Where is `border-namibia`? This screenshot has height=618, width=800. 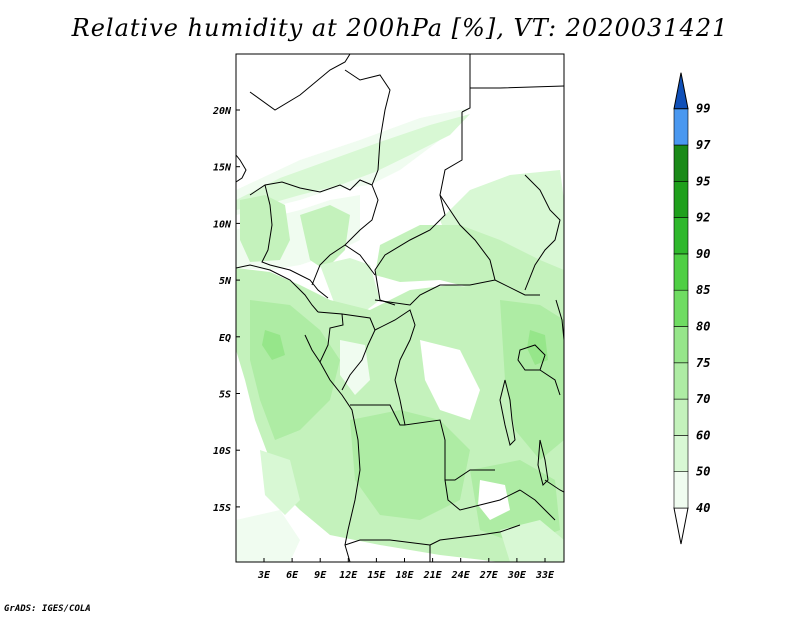 border-namibia is located at coordinates (475, 535).